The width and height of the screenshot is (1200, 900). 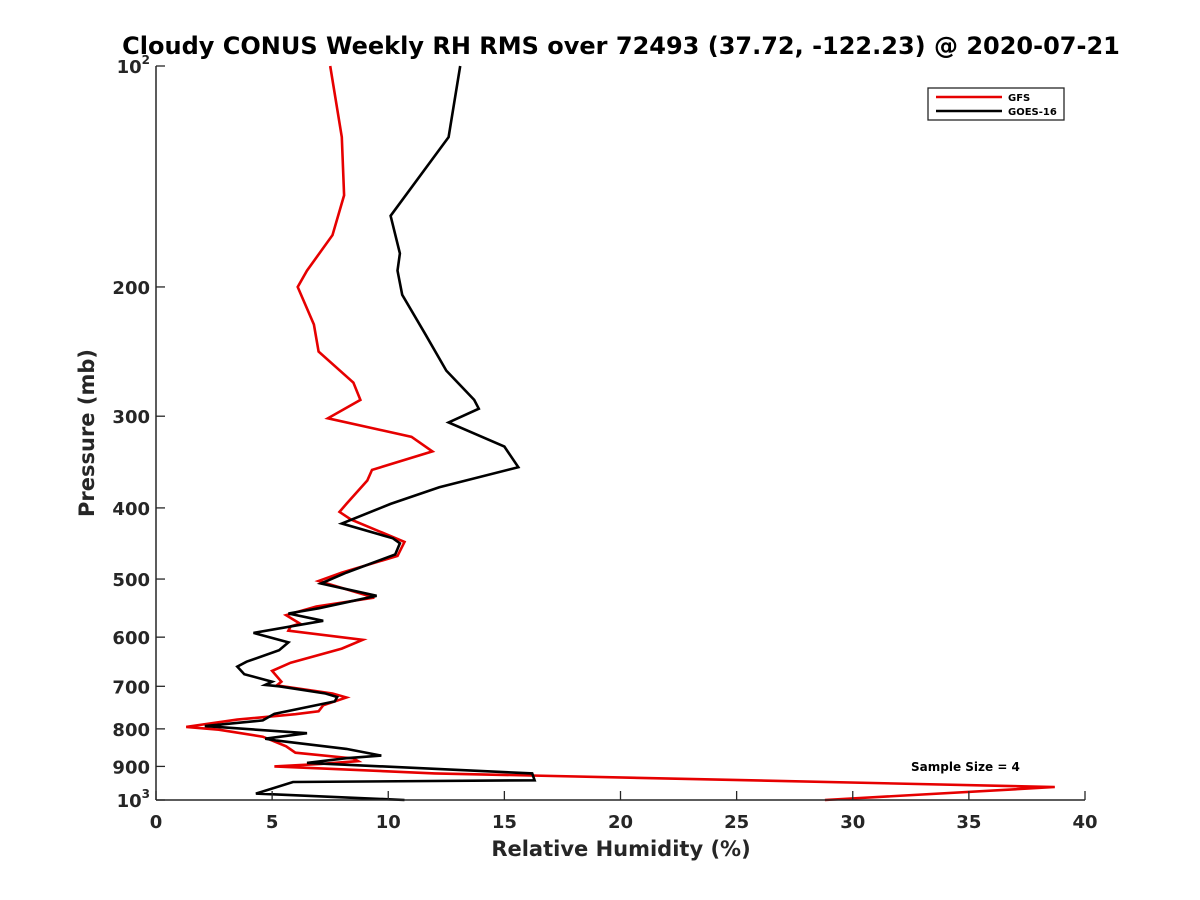 What do you see at coordinates (965, 767) in the screenshot?
I see `sample-size-annotation: Sample Size = 4` at bounding box center [965, 767].